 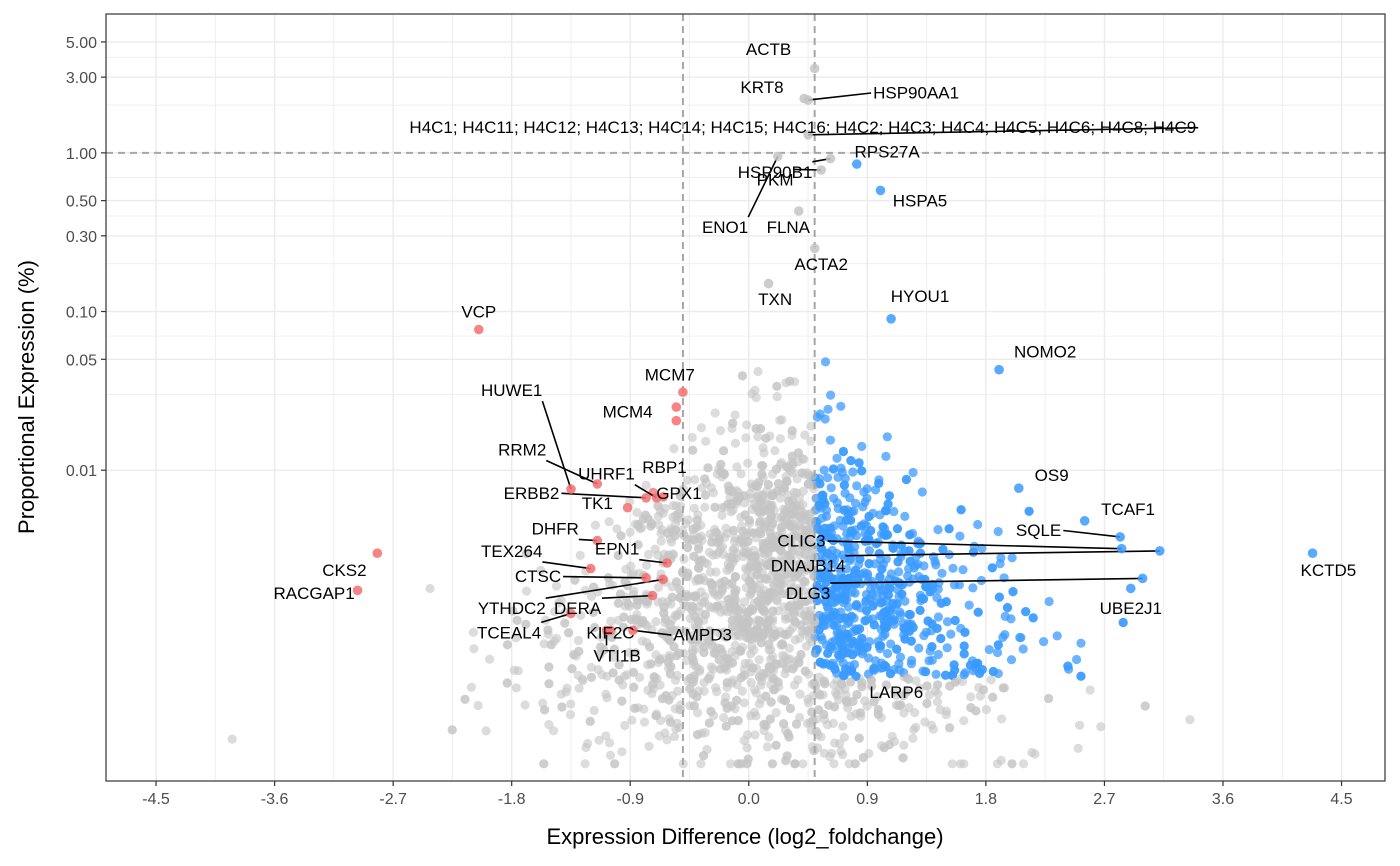 I want to click on gene-label: VCP, so click(x=478, y=312).